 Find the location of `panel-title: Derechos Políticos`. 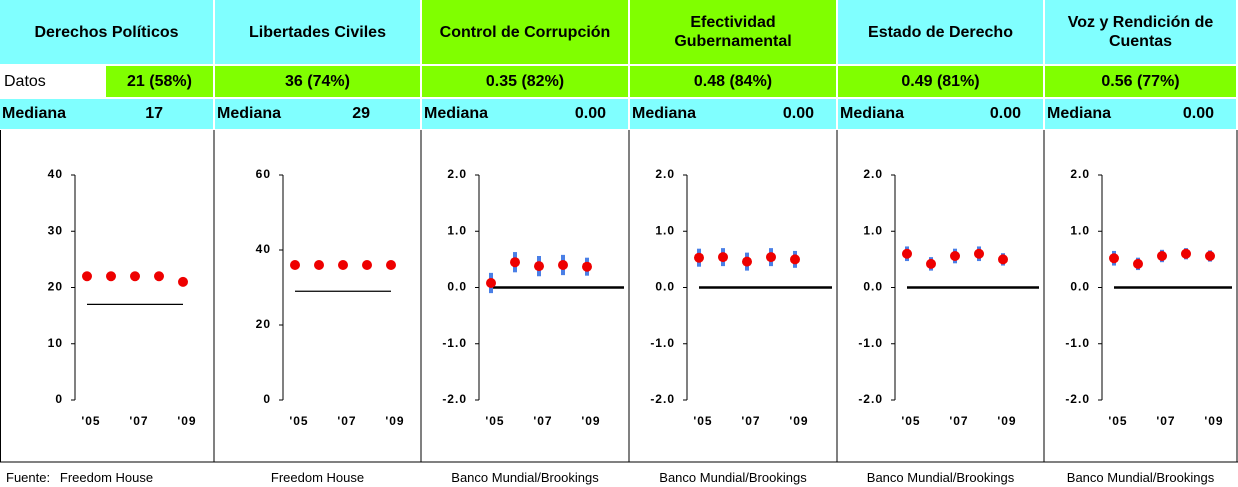

panel-title: Derechos Políticos is located at coordinates (106, 32).